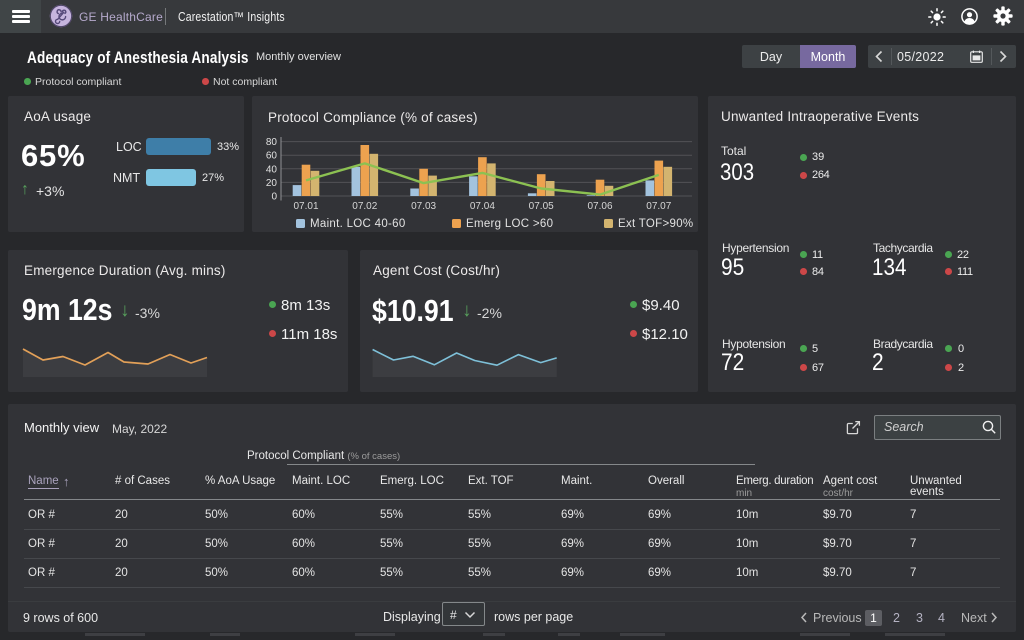 The image size is (1024, 640). I want to click on svg-text: Maint. LOC 40-60, so click(358, 224).